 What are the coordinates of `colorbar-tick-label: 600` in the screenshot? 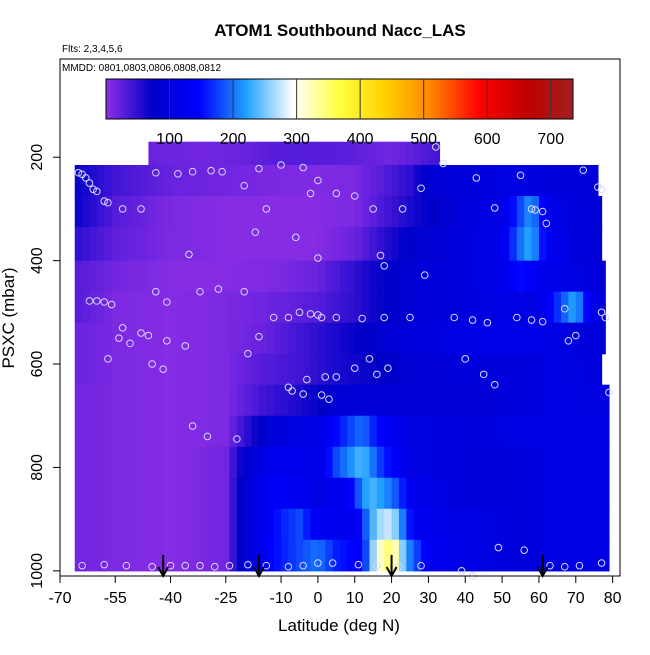 It's located at (487, 139).